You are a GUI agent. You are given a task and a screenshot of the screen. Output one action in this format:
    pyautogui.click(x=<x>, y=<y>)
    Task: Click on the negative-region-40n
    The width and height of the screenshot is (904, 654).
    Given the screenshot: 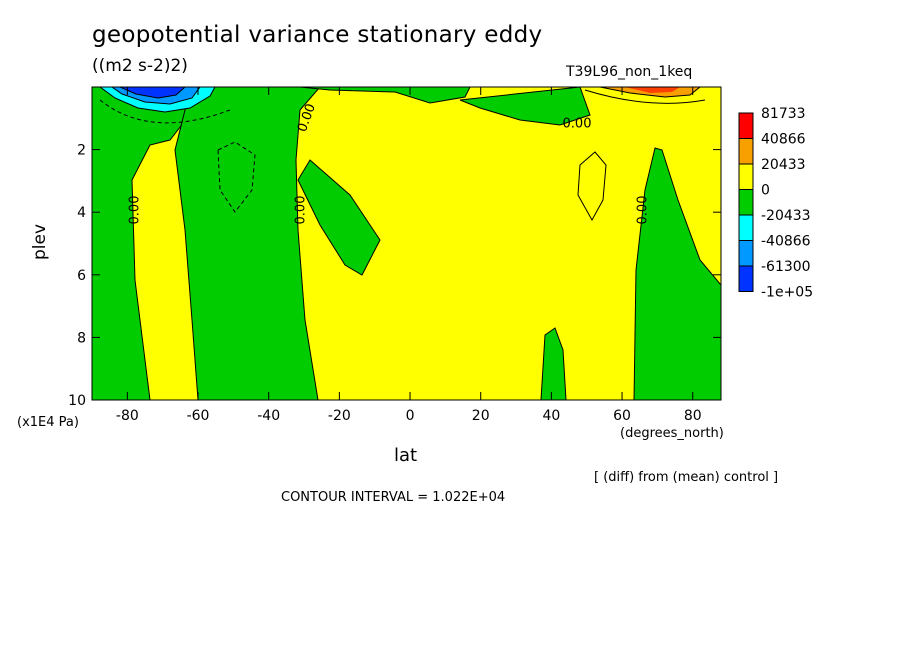 What is the action you would take?
    pyautogui.click(x=553, y=363)
    